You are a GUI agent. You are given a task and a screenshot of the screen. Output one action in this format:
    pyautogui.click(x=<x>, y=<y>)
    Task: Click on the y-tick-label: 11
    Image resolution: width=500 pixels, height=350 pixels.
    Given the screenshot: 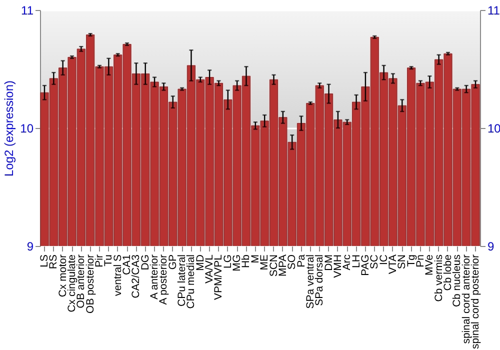 What is the action you would take?
    pyautogui.click(x=27, y=11)
    